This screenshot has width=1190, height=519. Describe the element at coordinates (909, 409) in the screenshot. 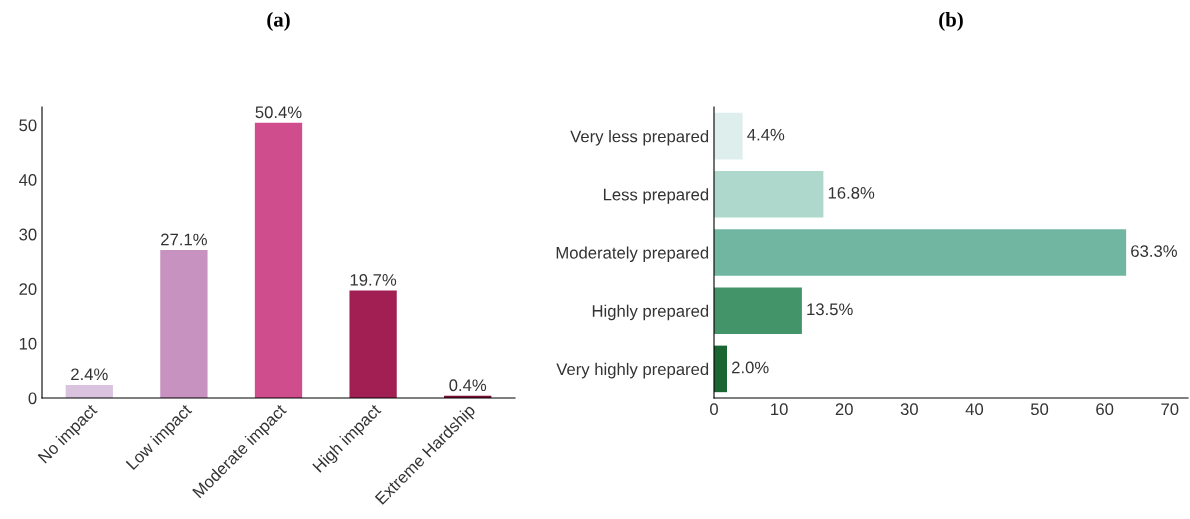

I see `x-tick-label: 30` at that location.